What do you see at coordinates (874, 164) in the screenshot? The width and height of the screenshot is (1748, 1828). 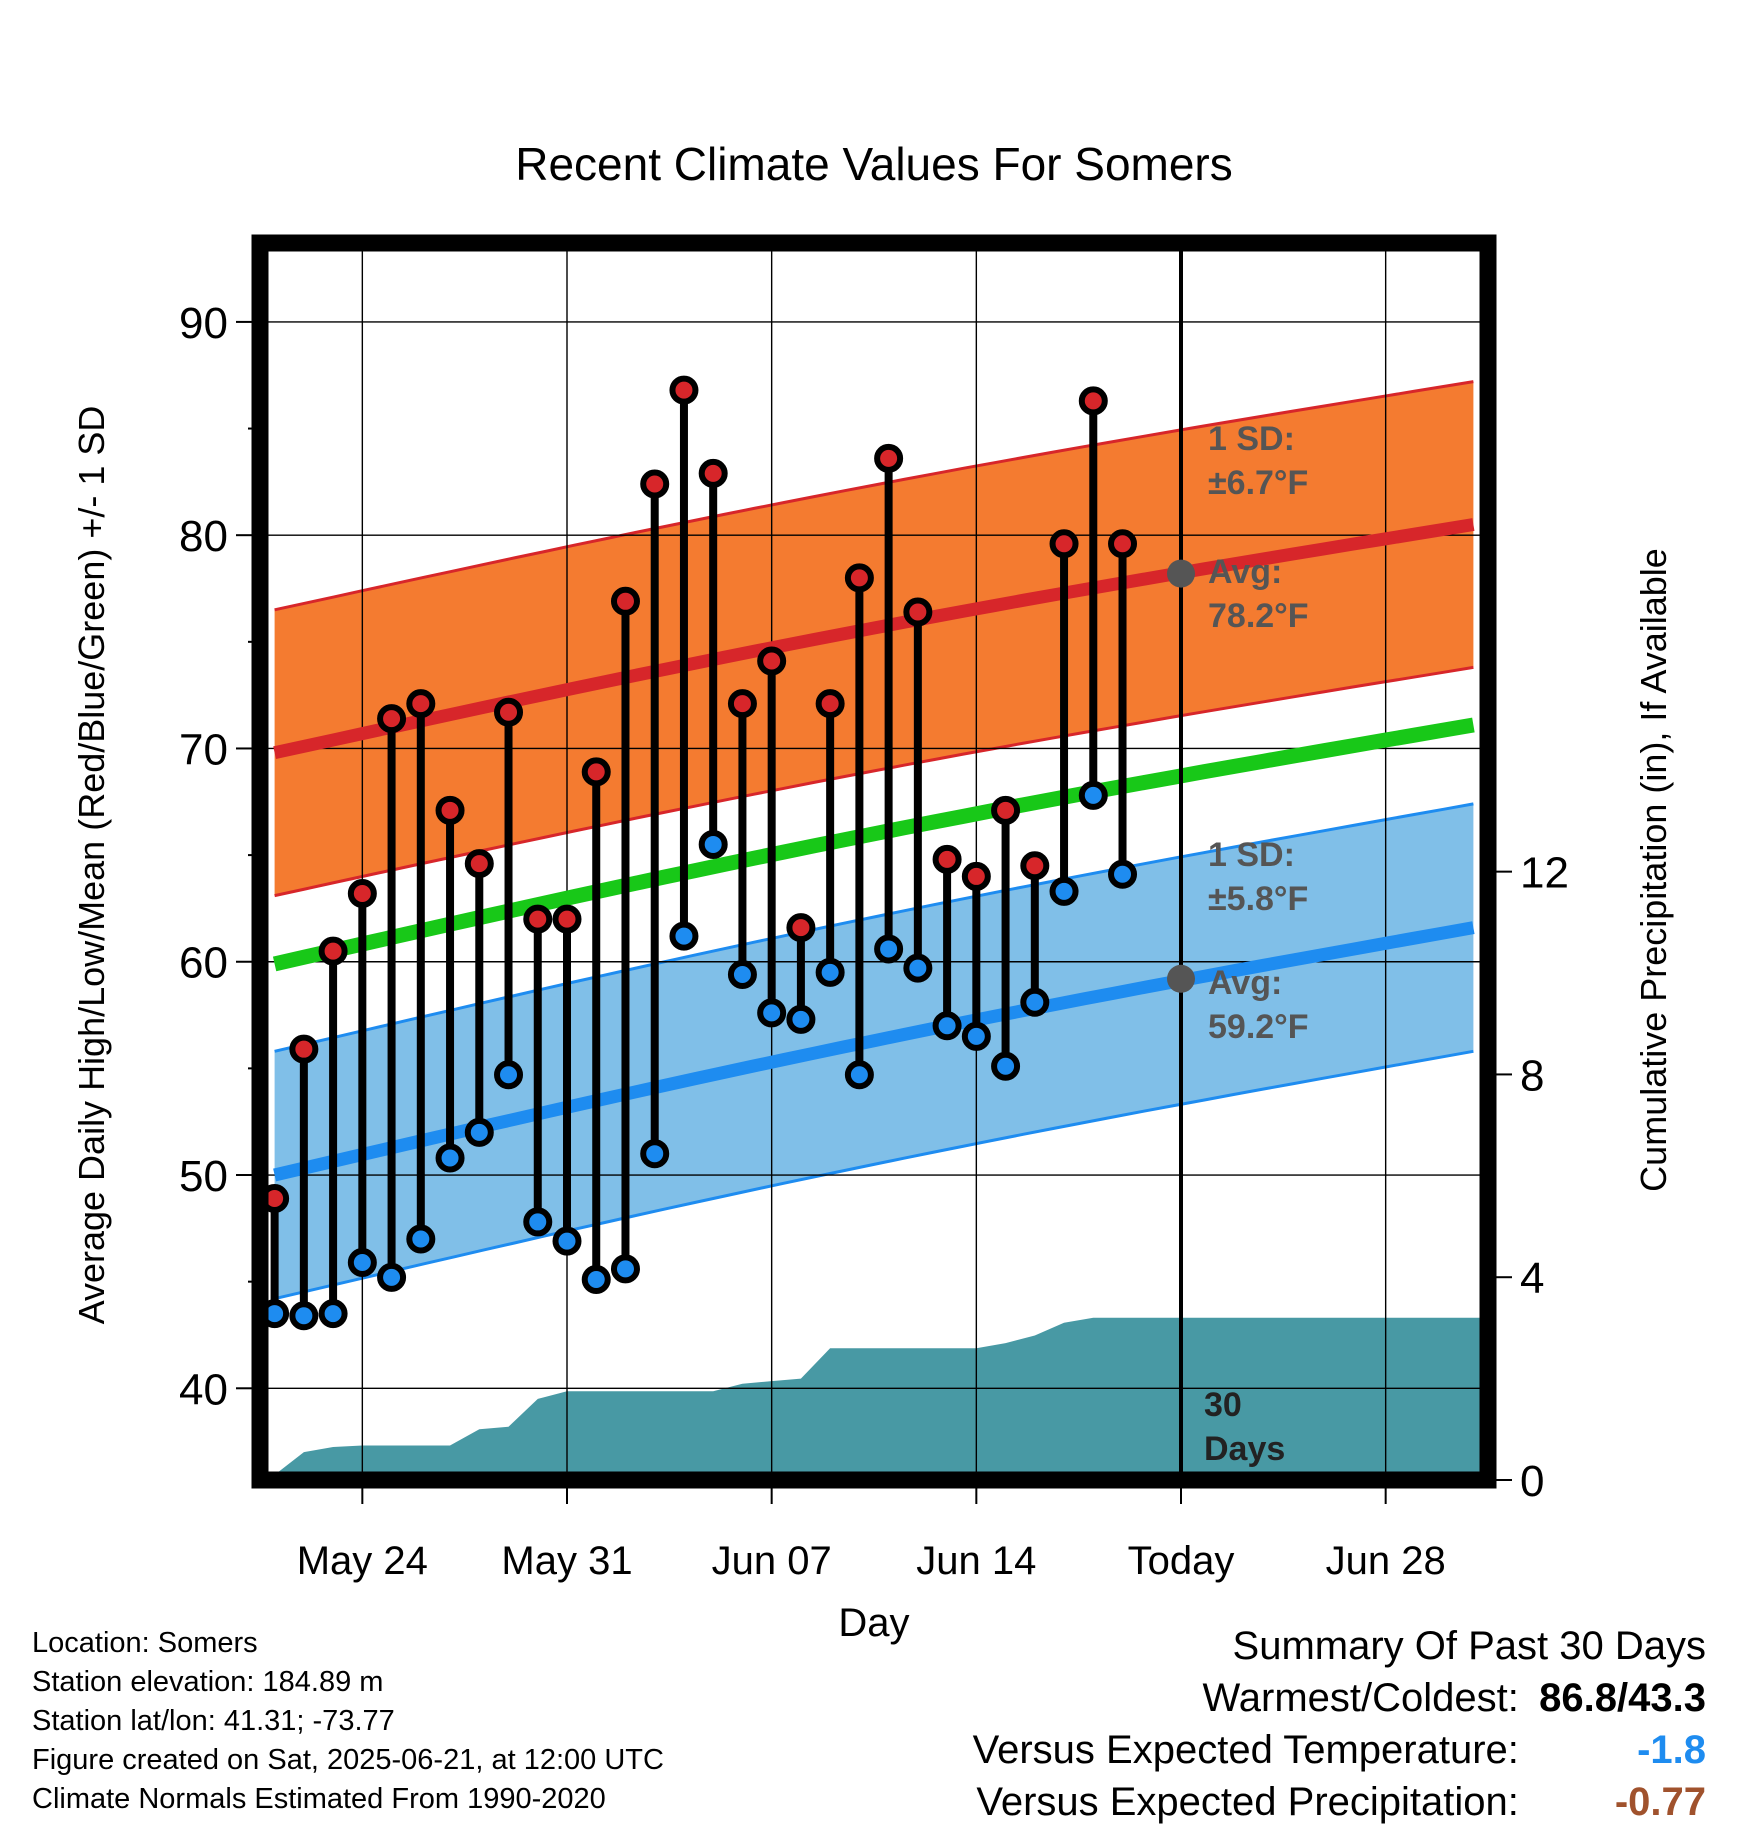 I see `chart-title: Recent Climate Values For Somers` at bounding box center [874, 164].